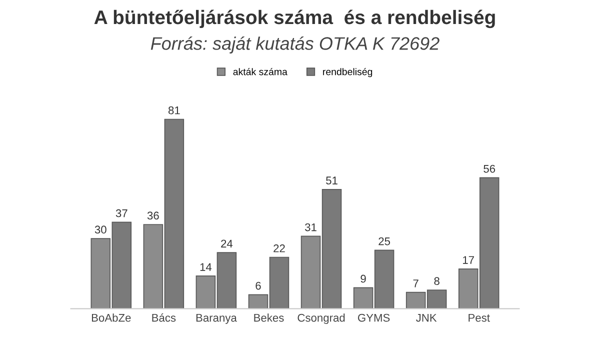 Image resolution: width=590 pixels, height=343 pixels. Describe the element at coordinates (479, 318) in the screenshot. I see `x-tick-label: Pest` at that location.